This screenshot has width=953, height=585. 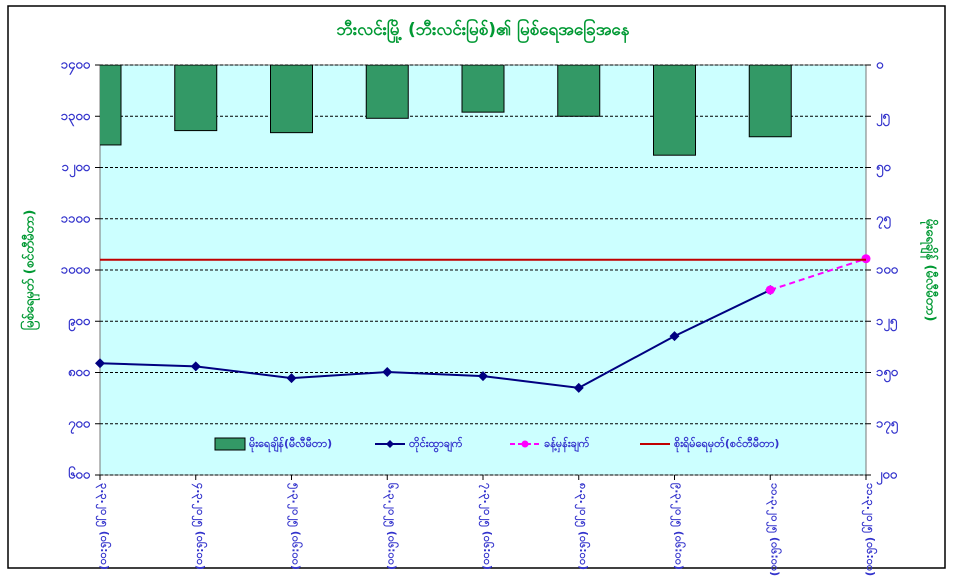 I want to click on y2-axis-label: မိုးရေချိန် (မီလီမီတာ), so click(x=930, y=270).